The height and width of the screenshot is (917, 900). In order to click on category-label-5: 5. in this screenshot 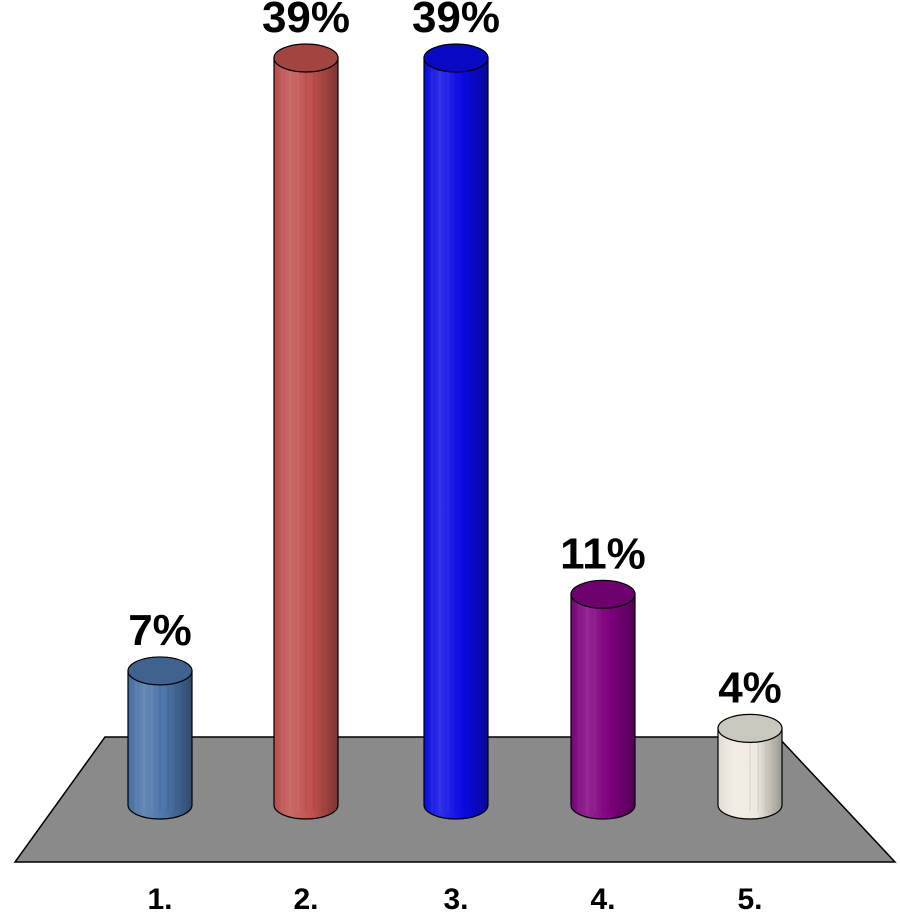, I will do `click(749, 899)`.